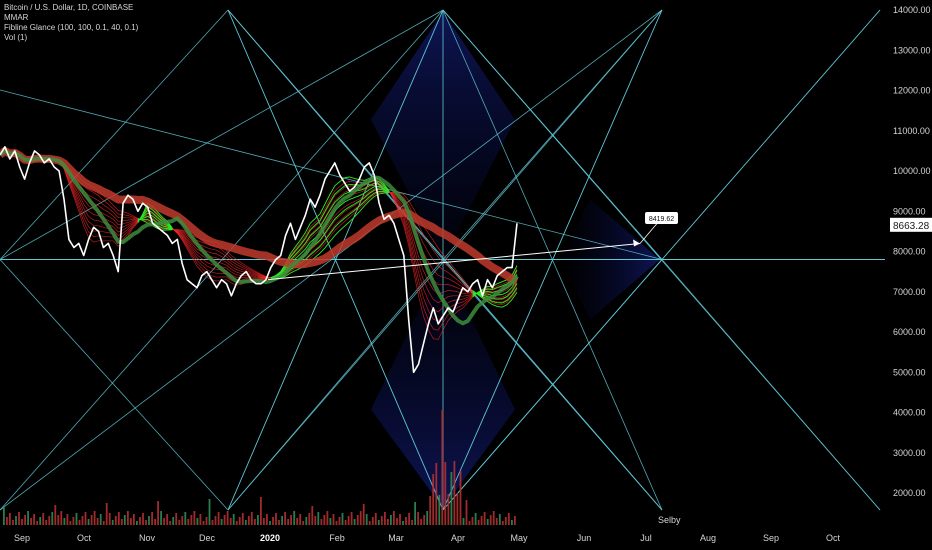 The image size is (932, 550). I want to click on legend-mmar: MMAR, so click(16, 17).